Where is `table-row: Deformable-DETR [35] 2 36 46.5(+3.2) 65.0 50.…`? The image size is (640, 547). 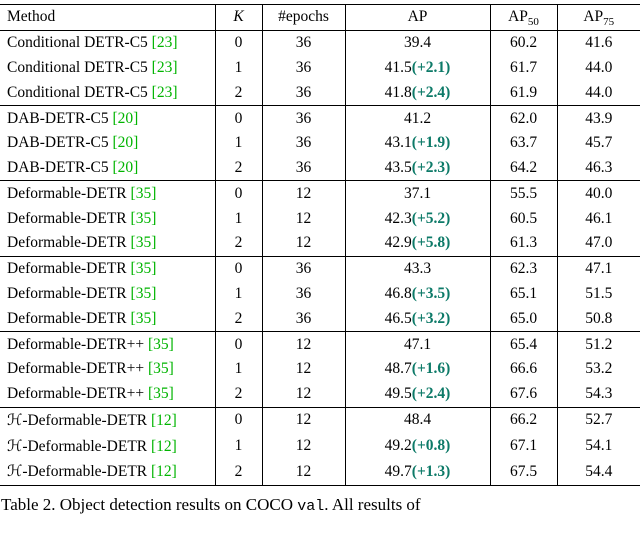 table-row: Deformable-DETR [35] 2 36 46.5(+3.2) 65.0 50.… is located at coordinates (320, 319).